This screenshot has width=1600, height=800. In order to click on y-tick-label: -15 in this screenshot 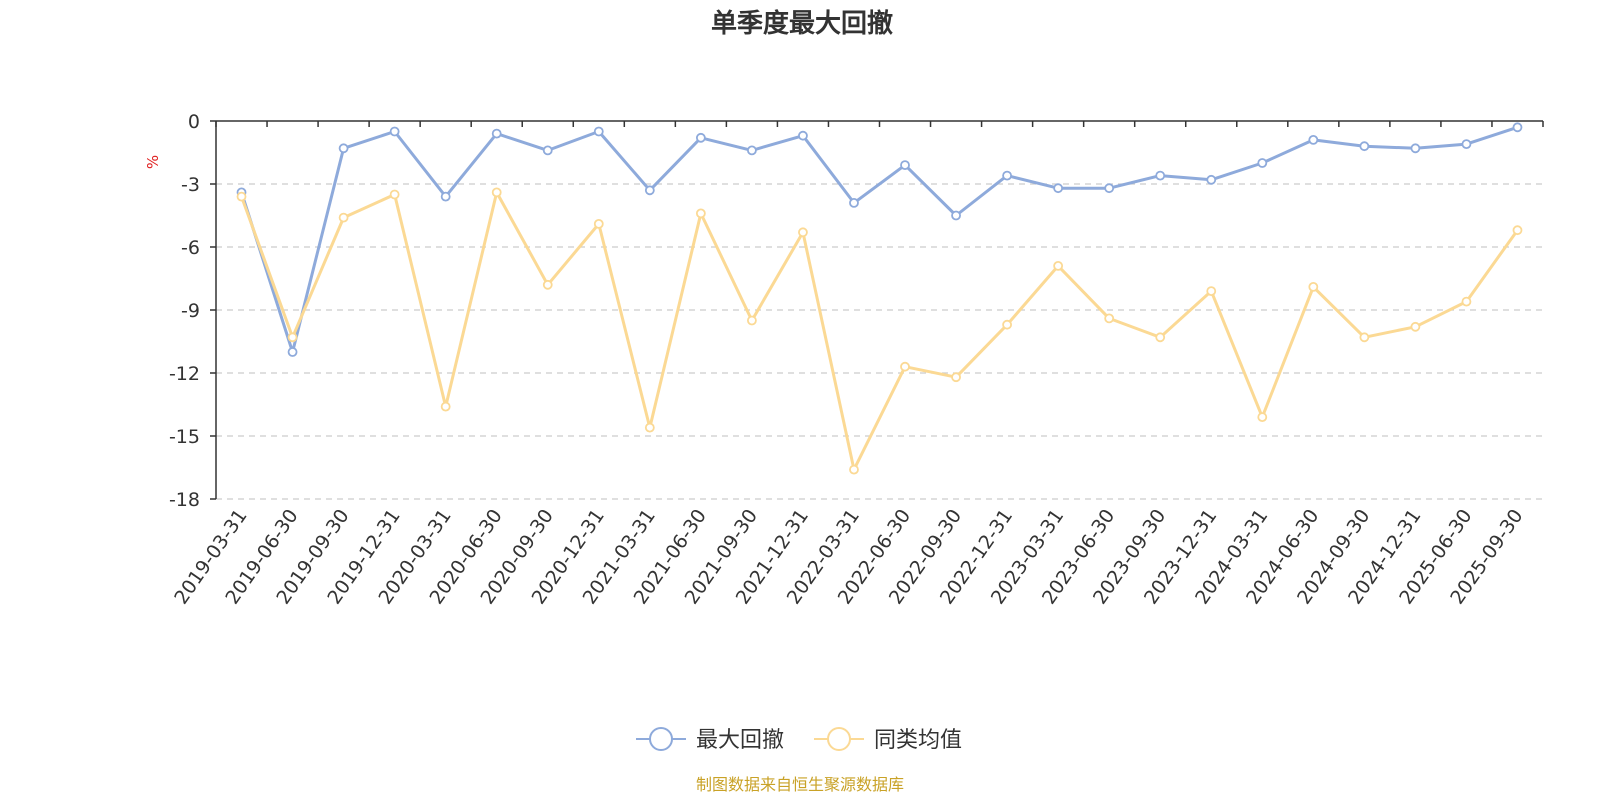, I will do `click(184, 437)`.